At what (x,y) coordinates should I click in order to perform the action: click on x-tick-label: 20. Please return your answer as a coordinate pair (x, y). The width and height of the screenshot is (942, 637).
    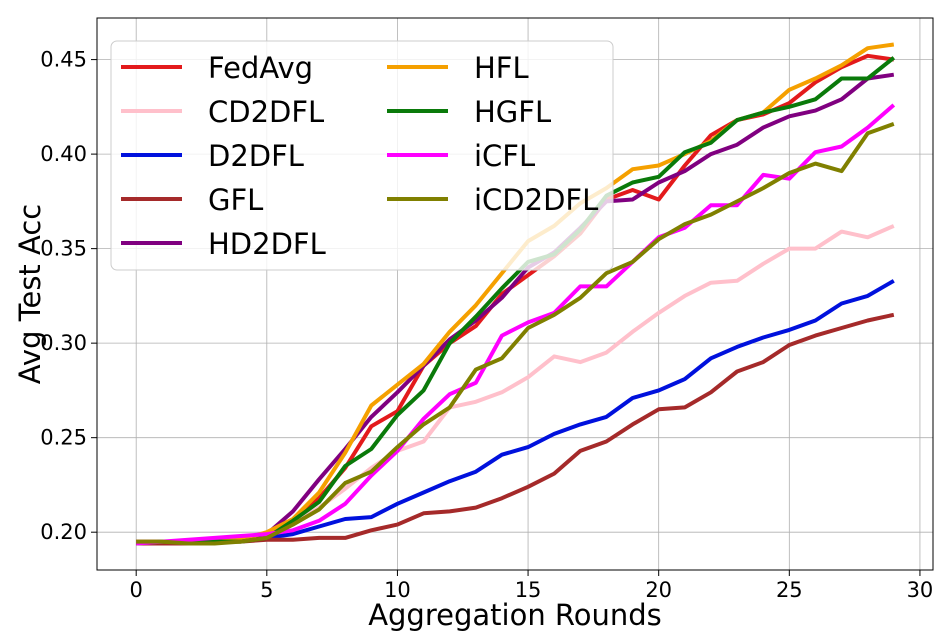
    Looking at the image, I should click on (658, 590).